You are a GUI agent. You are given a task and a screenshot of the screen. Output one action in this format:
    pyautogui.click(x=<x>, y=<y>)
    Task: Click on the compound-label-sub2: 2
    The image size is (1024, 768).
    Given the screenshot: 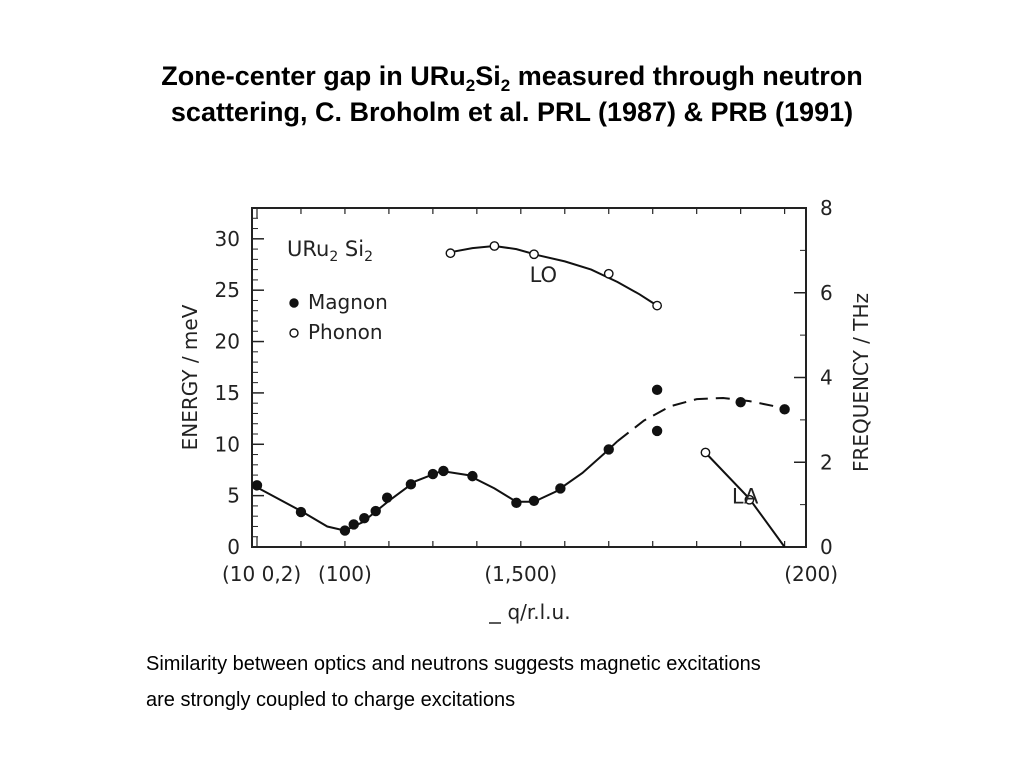 What is the action you would take?
    pyautogui.click(x=368, y=257)
    